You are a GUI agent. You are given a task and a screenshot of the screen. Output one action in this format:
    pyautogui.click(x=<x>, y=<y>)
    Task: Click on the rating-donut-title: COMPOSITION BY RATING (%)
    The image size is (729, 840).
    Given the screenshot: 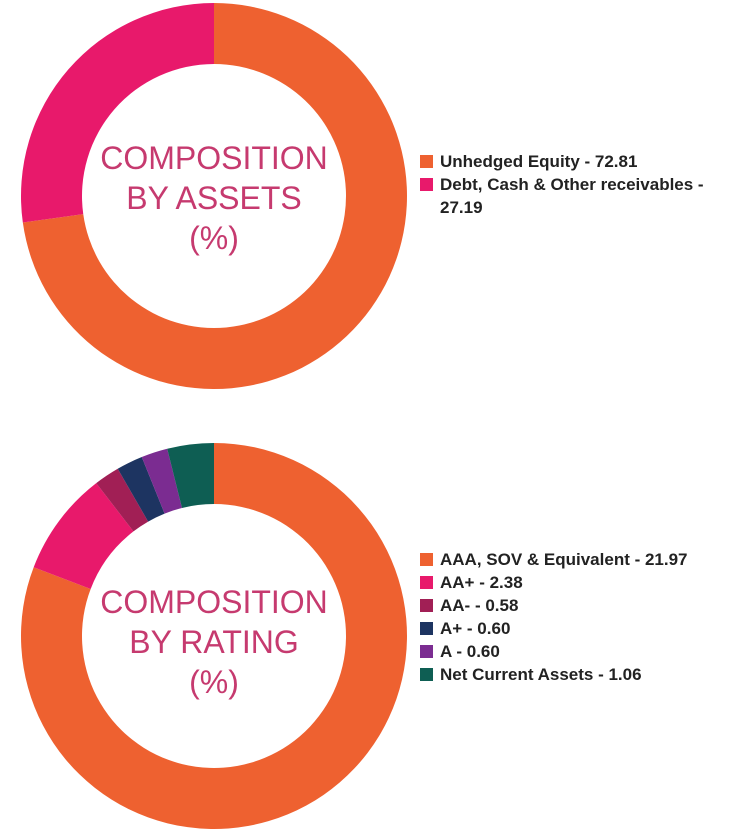 What is the action you would take?
    pyautogui.click(x=214, y=642)
    